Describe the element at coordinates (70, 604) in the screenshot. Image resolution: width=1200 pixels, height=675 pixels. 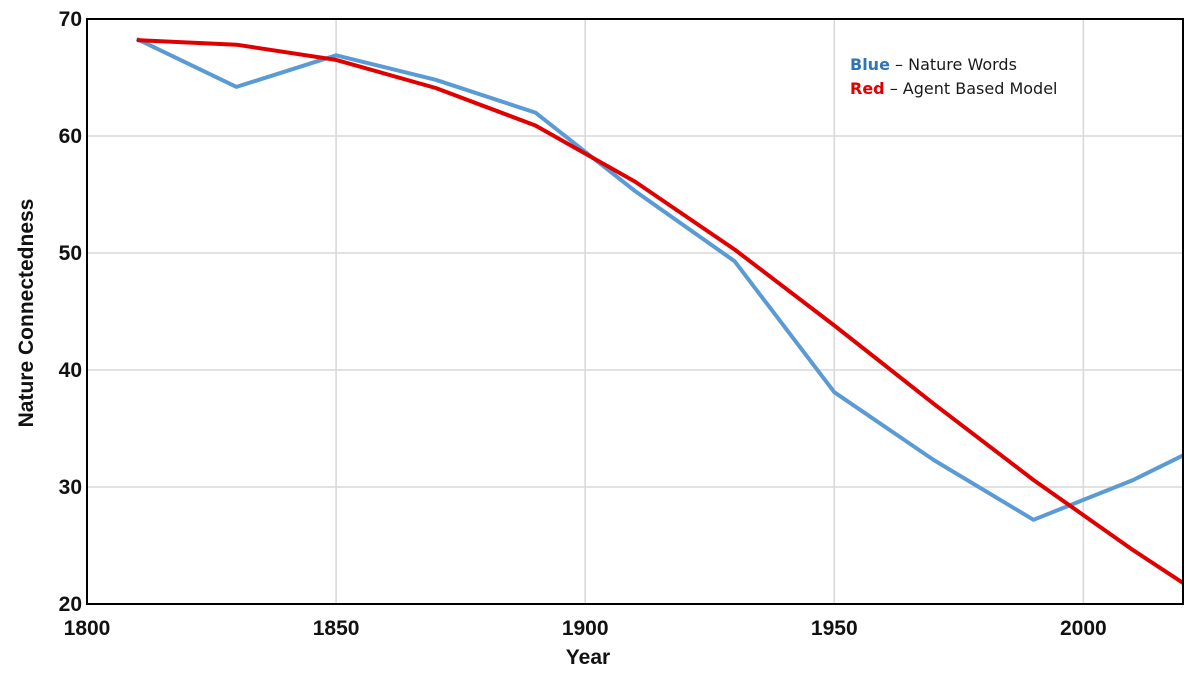
I see `y-tick-label-20: 20` at that location.